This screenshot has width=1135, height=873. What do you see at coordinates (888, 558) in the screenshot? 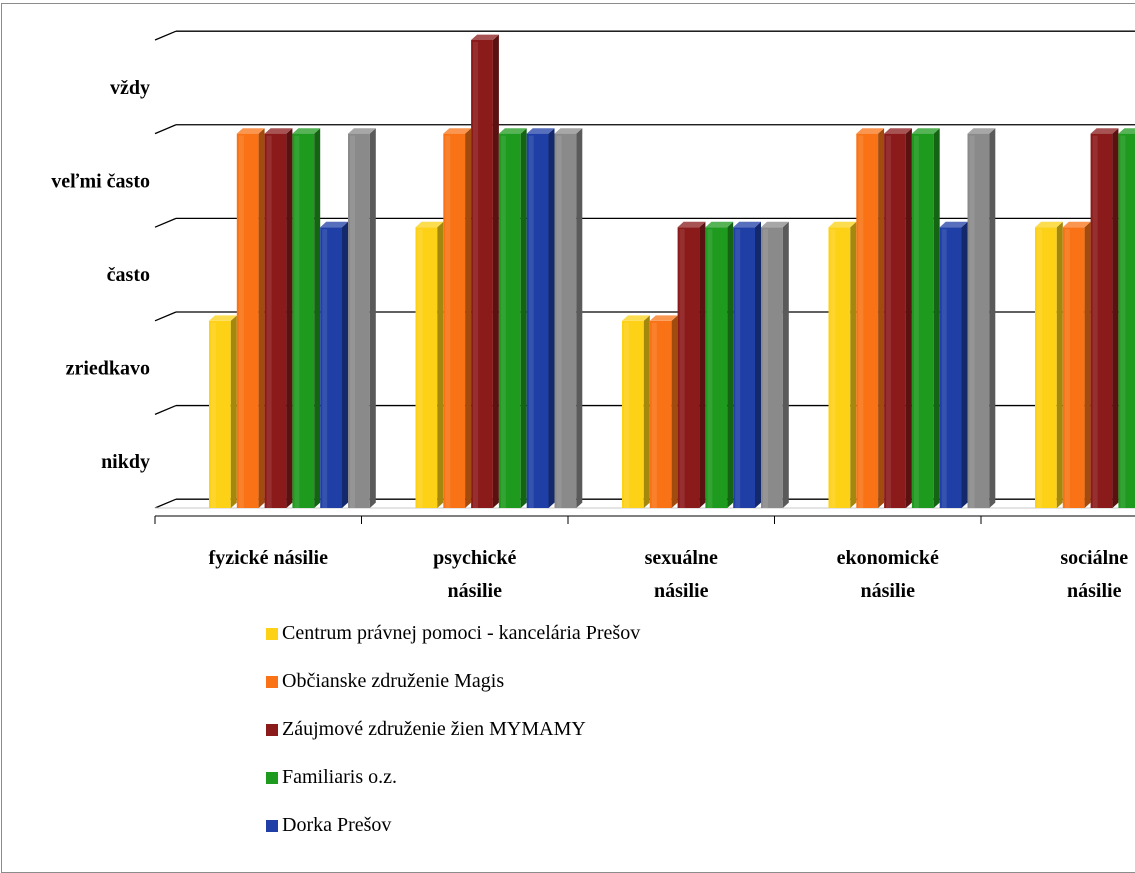
I see `x-category-label: ekonomické` at bounding box center [888, 558].